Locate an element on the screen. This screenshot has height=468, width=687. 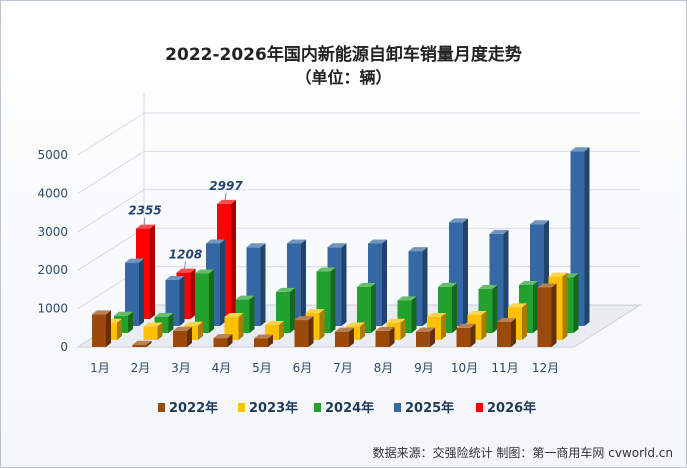
bar-2022年-4月 is located at coordinates (223, 340).